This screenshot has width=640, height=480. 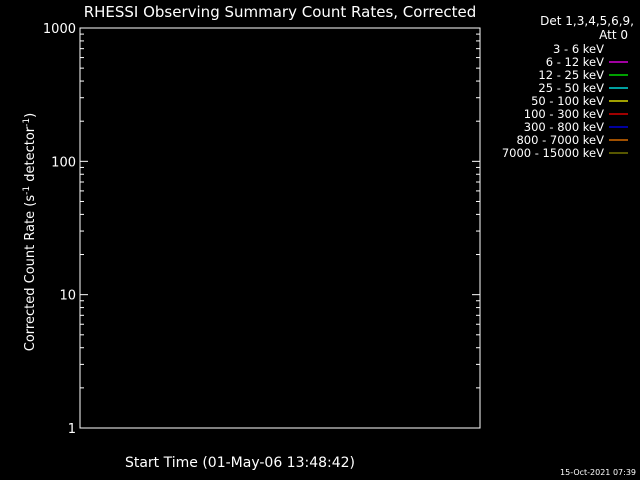 I want to click on legend-label: 100 - 300 keV, so click(x=564, y=114).